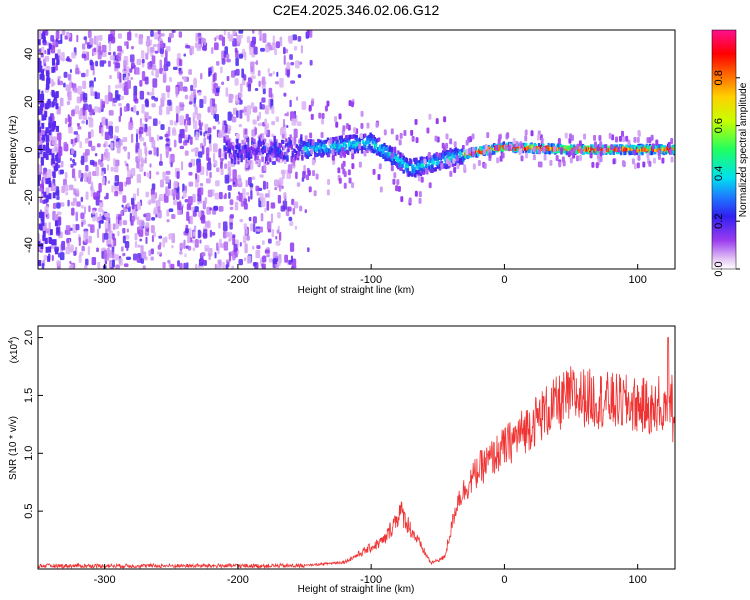 The width and height of the screenshot is (750, 600). Describe the element at coordinates (33, 424) in the screenshot. I see `snr-y-ticks: 0.5 1.0 1.5 2.0` at that location.